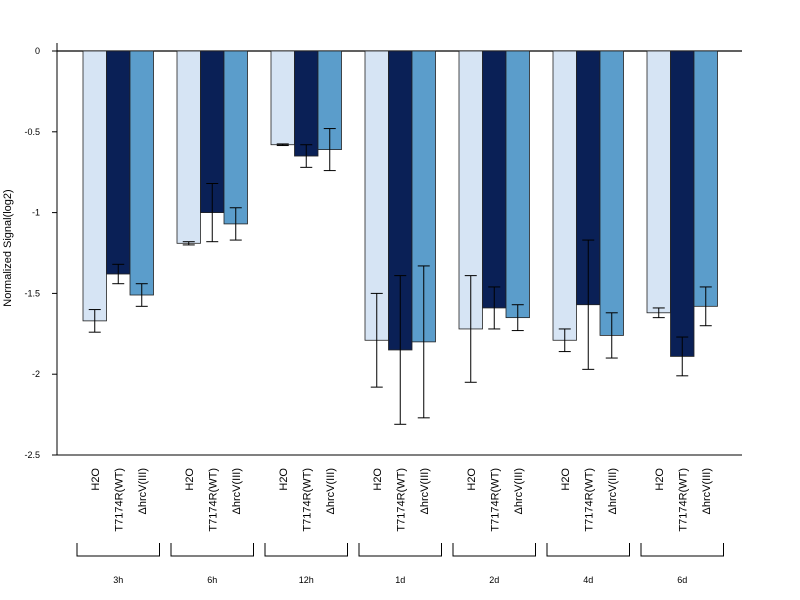 Image resolution: width=800 pixels, height=600 pixels. I want to click on y-tick-label: -2, so click(36, 374).